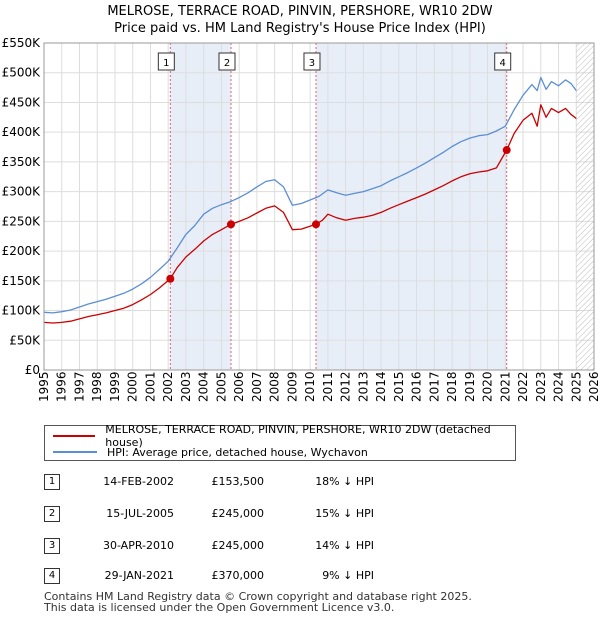 Image resolution: width=600 pixels, height=620 pixels. I want to click on sale-row: 3 30-APR-2010 £245,000 14% ↓ HPI, so click(254, 547).